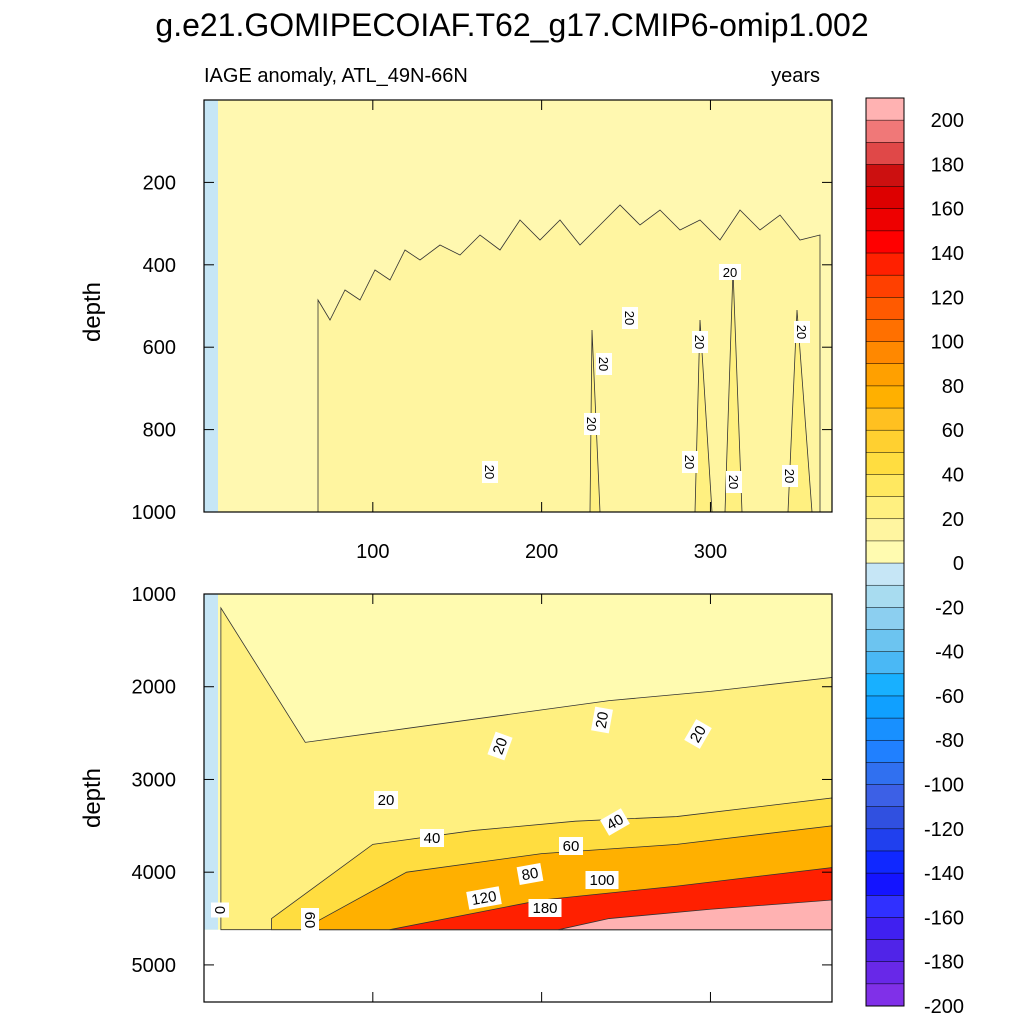  I want to click on contour-label: 60, so click(571, 846).